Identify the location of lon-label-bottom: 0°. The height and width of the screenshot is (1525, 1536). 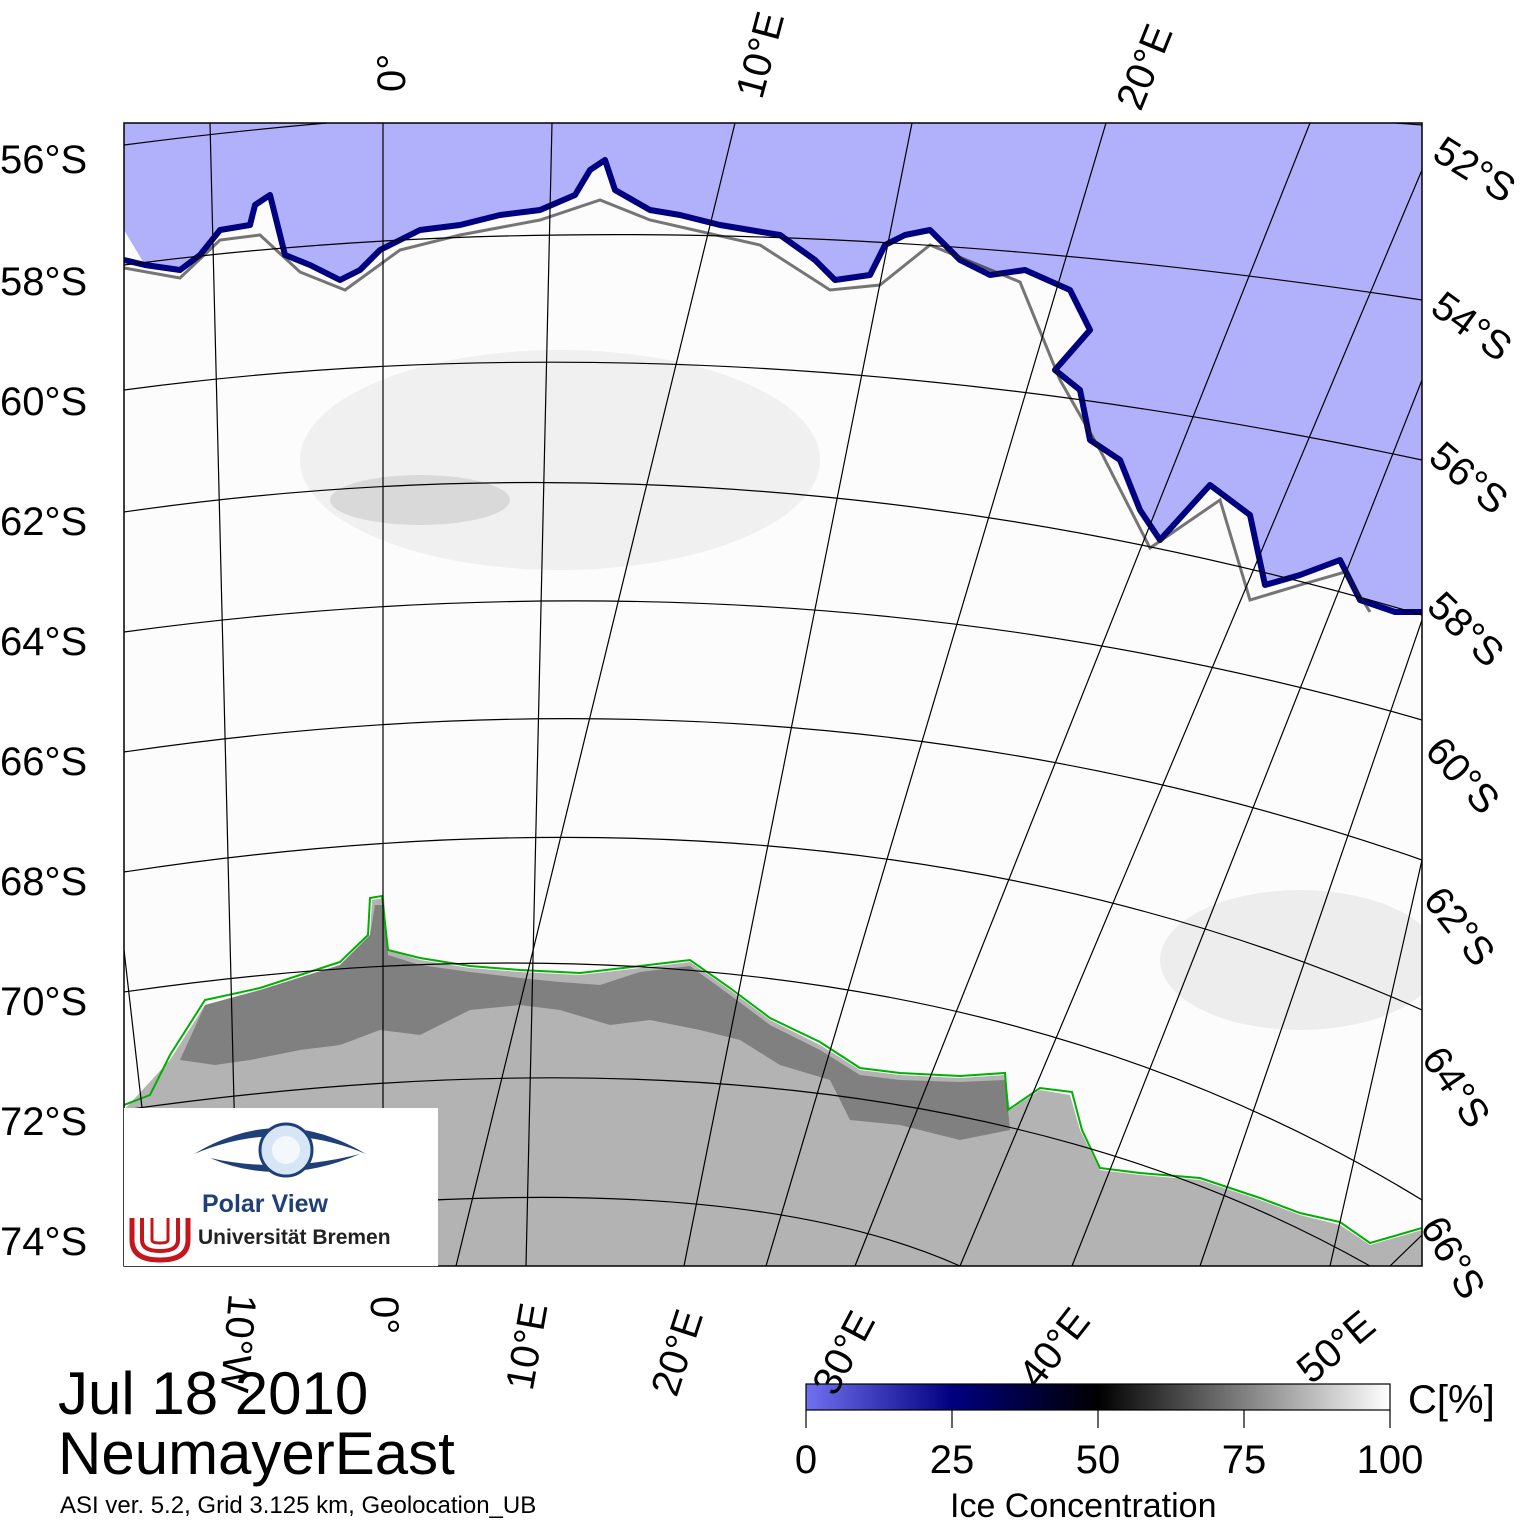
(384, 1315).